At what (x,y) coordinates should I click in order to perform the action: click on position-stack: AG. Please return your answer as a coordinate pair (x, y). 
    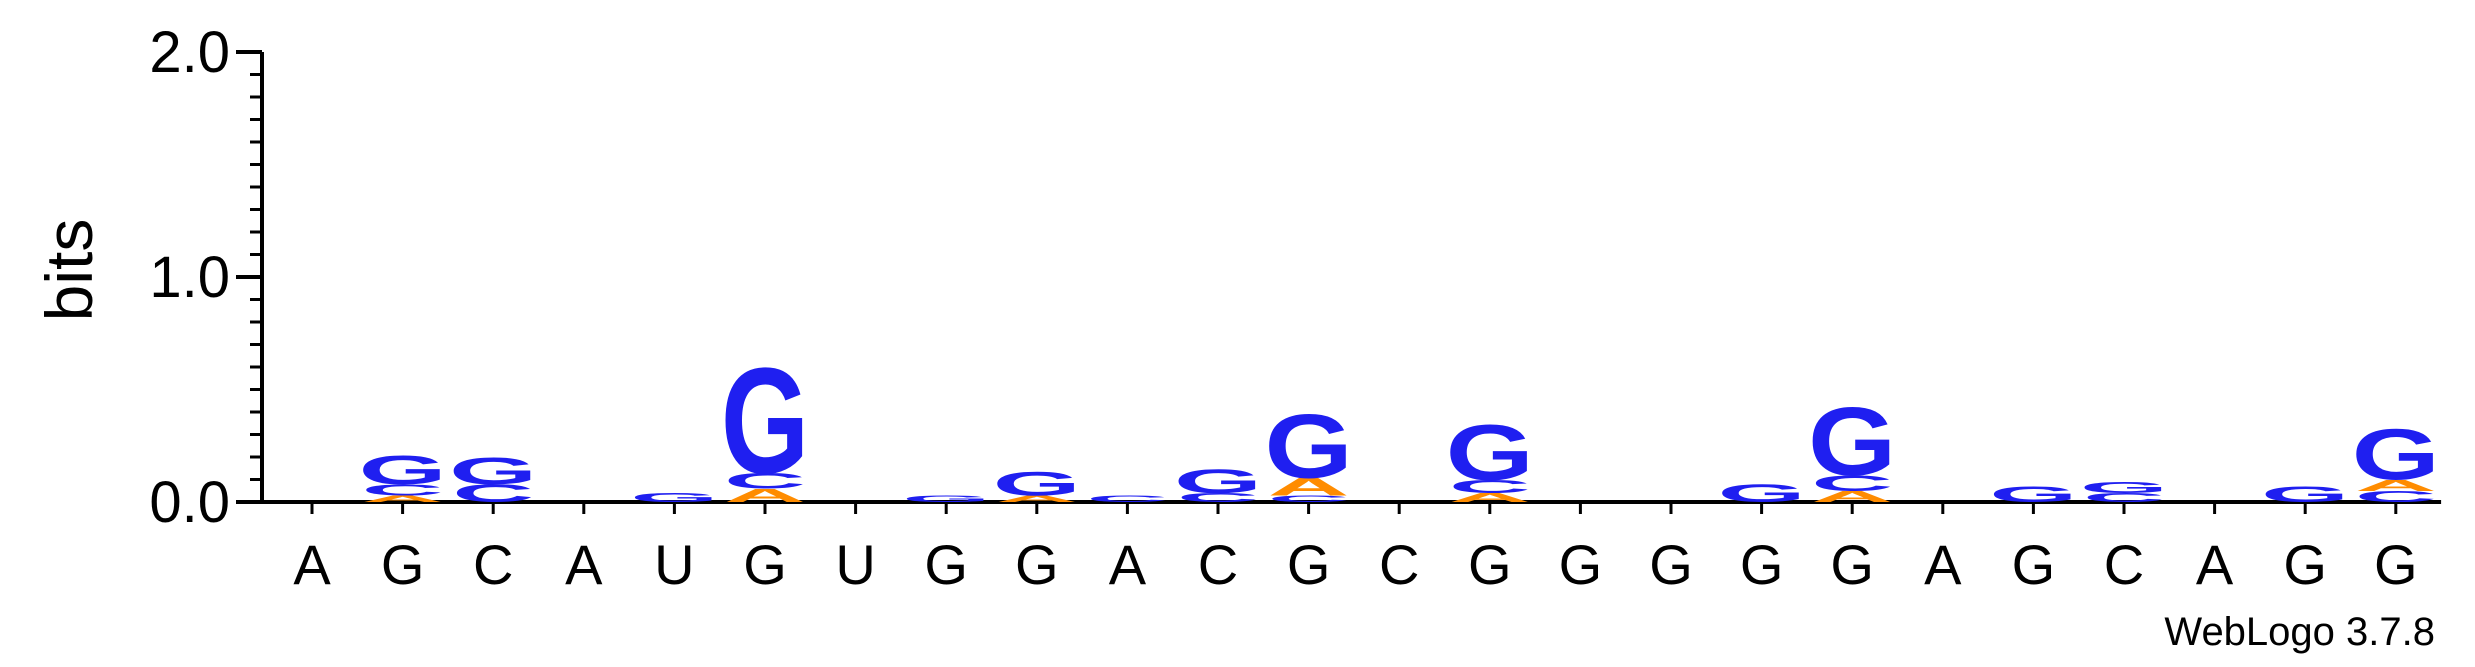
    Looking at the image, I should click on (1037, 484).